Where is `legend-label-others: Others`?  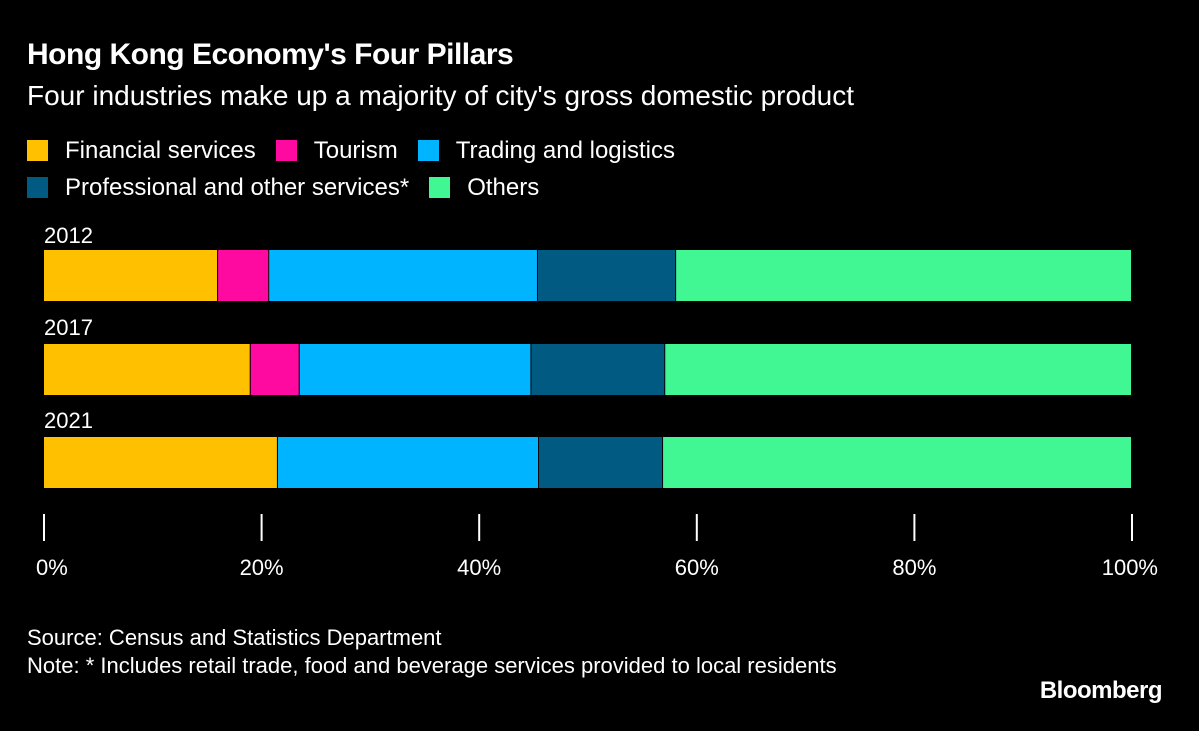 legend-label-others: Others is located at coordinates (503, 187).